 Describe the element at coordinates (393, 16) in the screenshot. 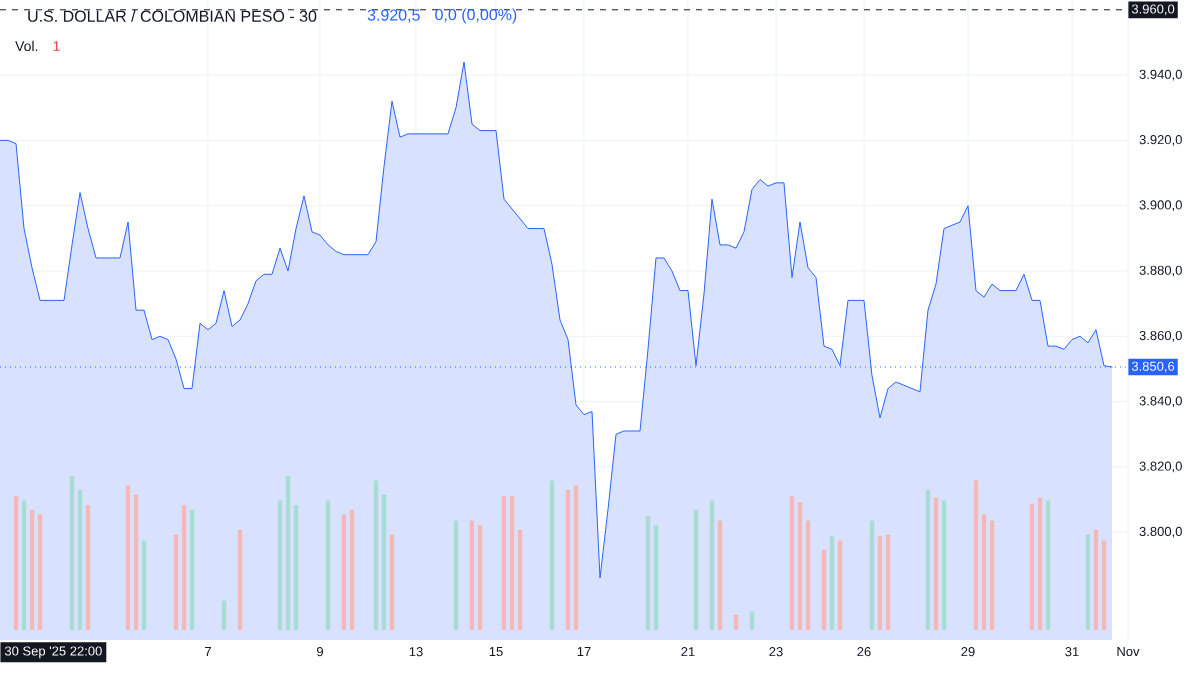

I see `annotation: 3.920,5` at that location.